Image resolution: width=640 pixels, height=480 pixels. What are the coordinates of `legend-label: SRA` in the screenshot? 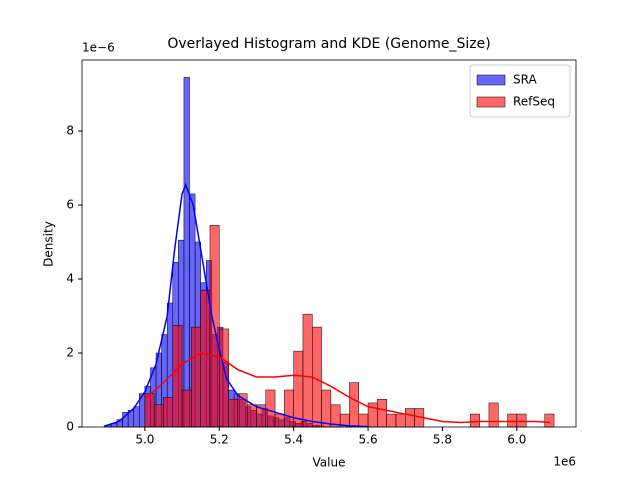 It's located at (525, 80).